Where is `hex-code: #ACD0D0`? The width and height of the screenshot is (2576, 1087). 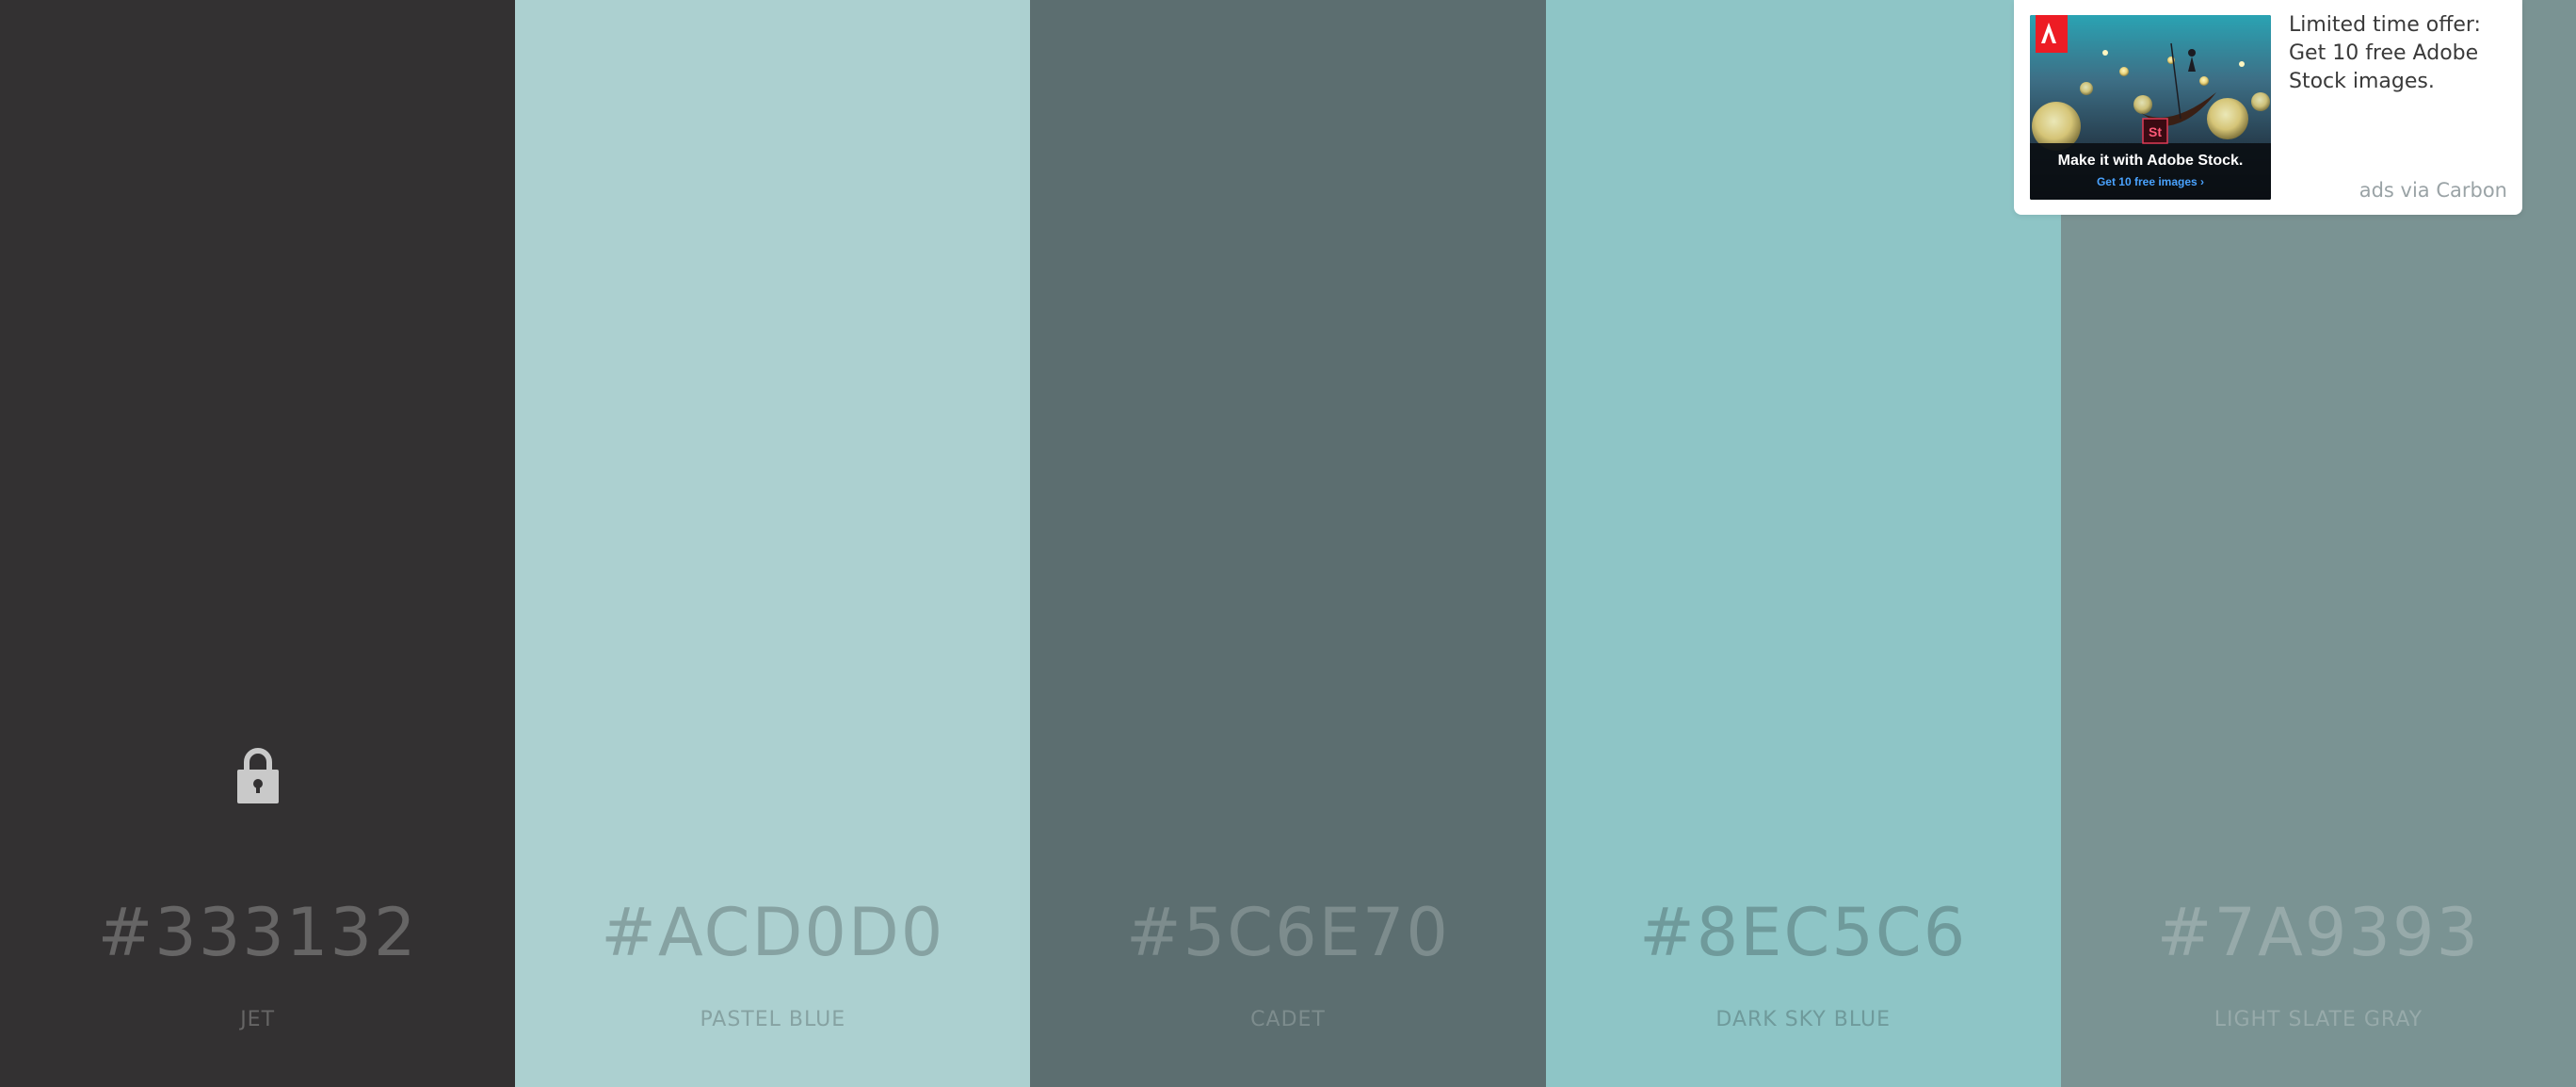 hex-code: #ACD0D0 is located at coordinates (773, 932).